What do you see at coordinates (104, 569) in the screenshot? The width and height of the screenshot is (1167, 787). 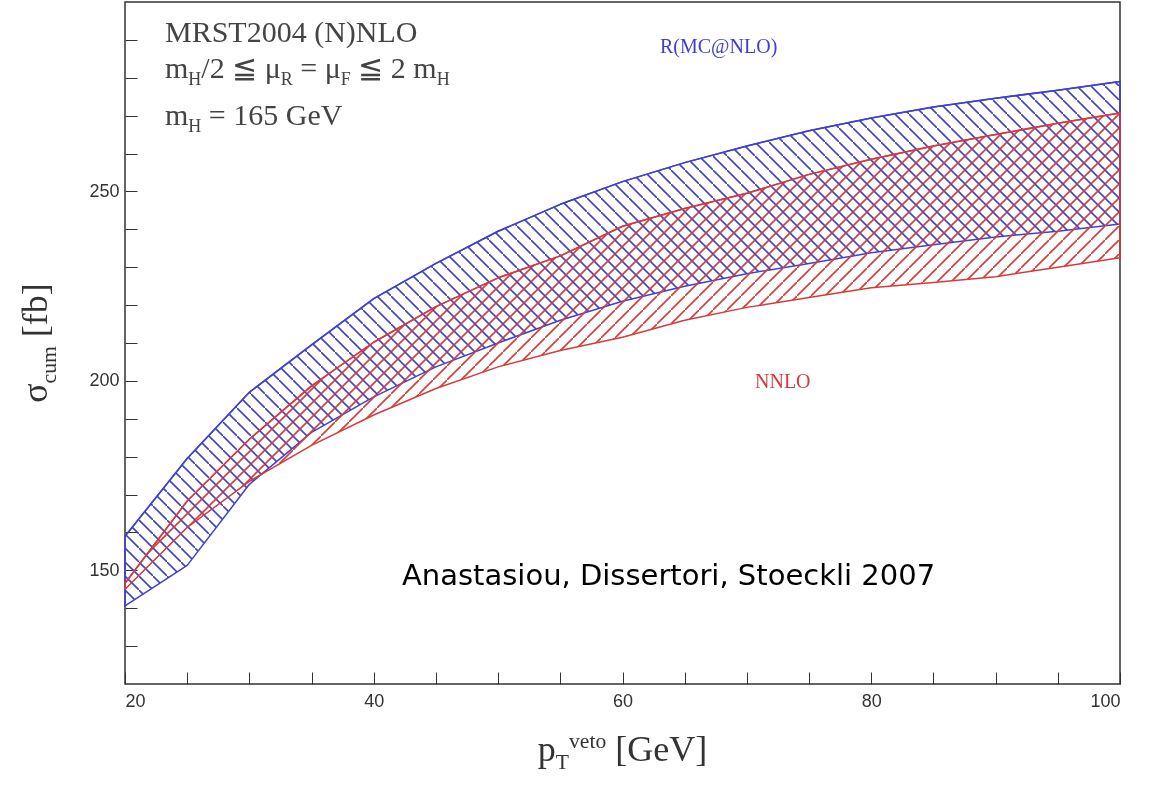 I see `y-tick-label: 150` at bounding box center [104, 569].